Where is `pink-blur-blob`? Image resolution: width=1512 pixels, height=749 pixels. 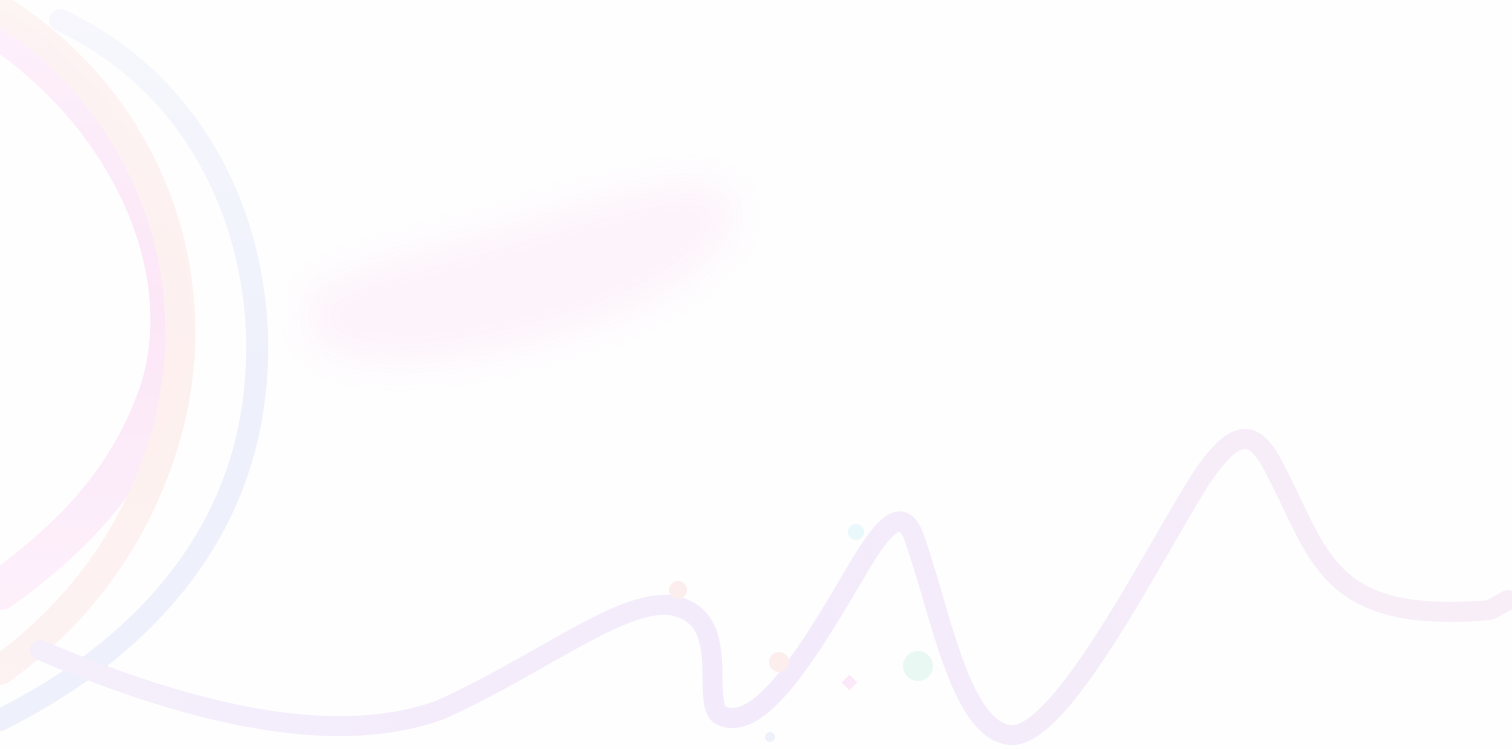
pink-blur-blob is located at coordinates (521, 272).